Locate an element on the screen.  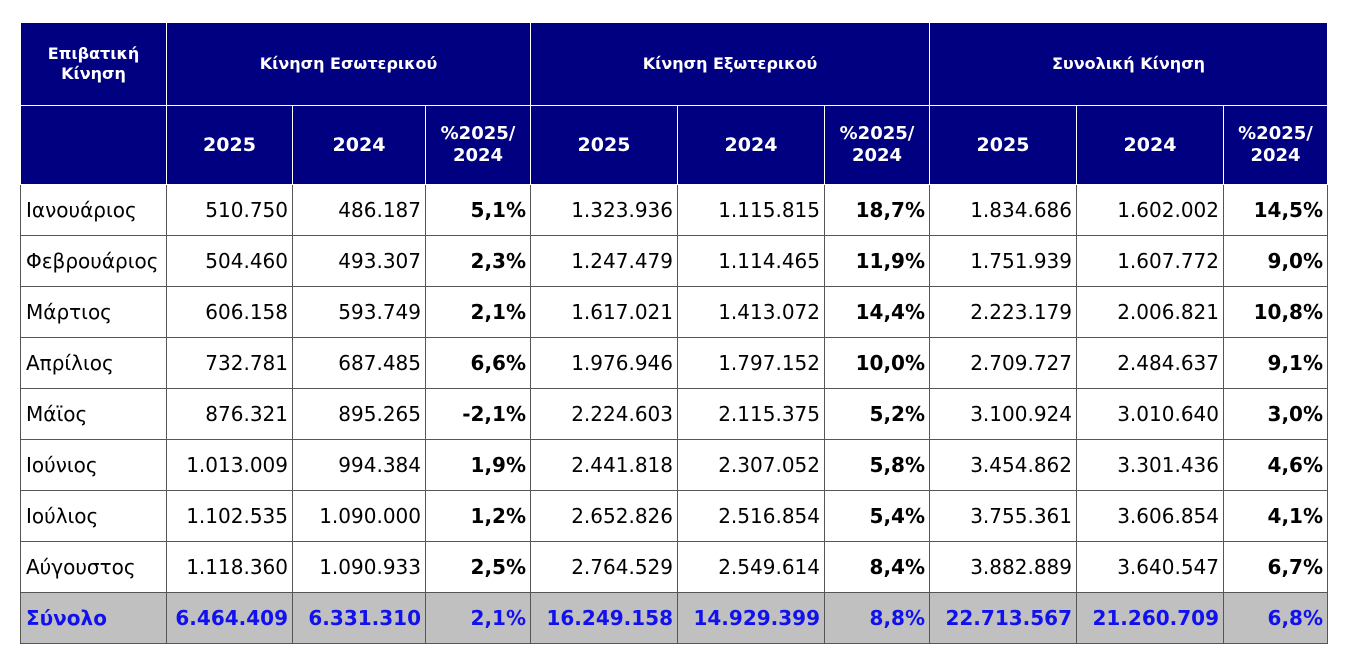
cell-total-2024: 2.006.821 is located at coordinates (1150, 312).